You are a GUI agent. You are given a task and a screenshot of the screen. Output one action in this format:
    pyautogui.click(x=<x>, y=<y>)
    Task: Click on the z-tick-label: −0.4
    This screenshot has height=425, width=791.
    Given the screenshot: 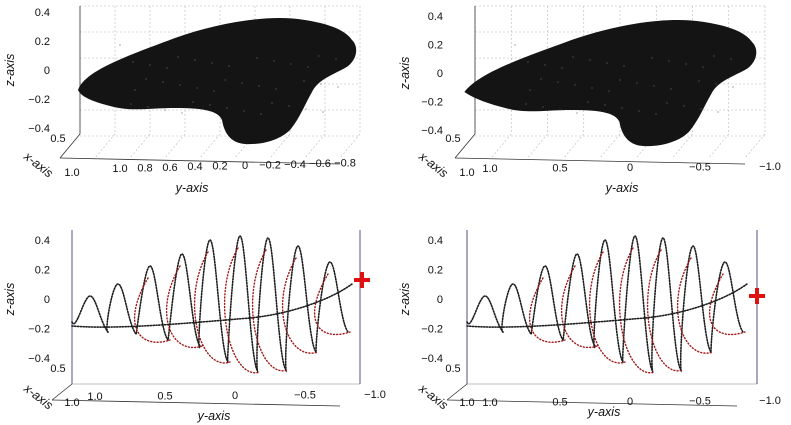 What is the action you would take?
    pyautogui.click(x=432, y=131)
    